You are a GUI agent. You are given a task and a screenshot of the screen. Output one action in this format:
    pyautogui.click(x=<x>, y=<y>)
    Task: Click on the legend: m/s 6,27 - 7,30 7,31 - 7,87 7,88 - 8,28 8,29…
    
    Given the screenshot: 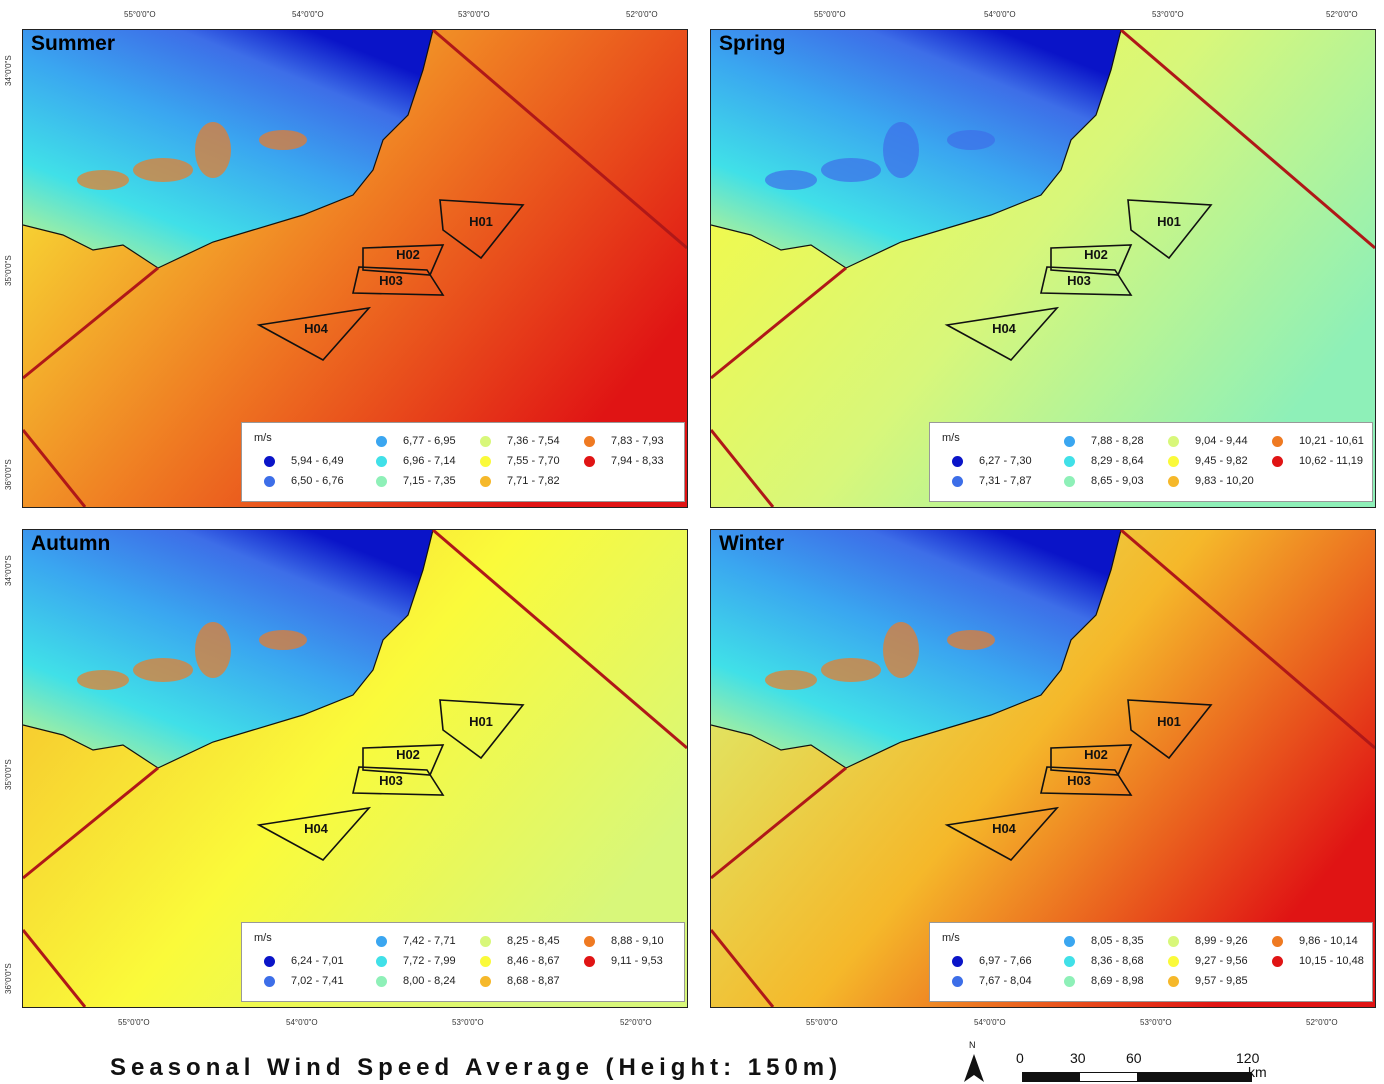 What is the action you would take?
    pyautogui.click(x=1151, y=462)
    